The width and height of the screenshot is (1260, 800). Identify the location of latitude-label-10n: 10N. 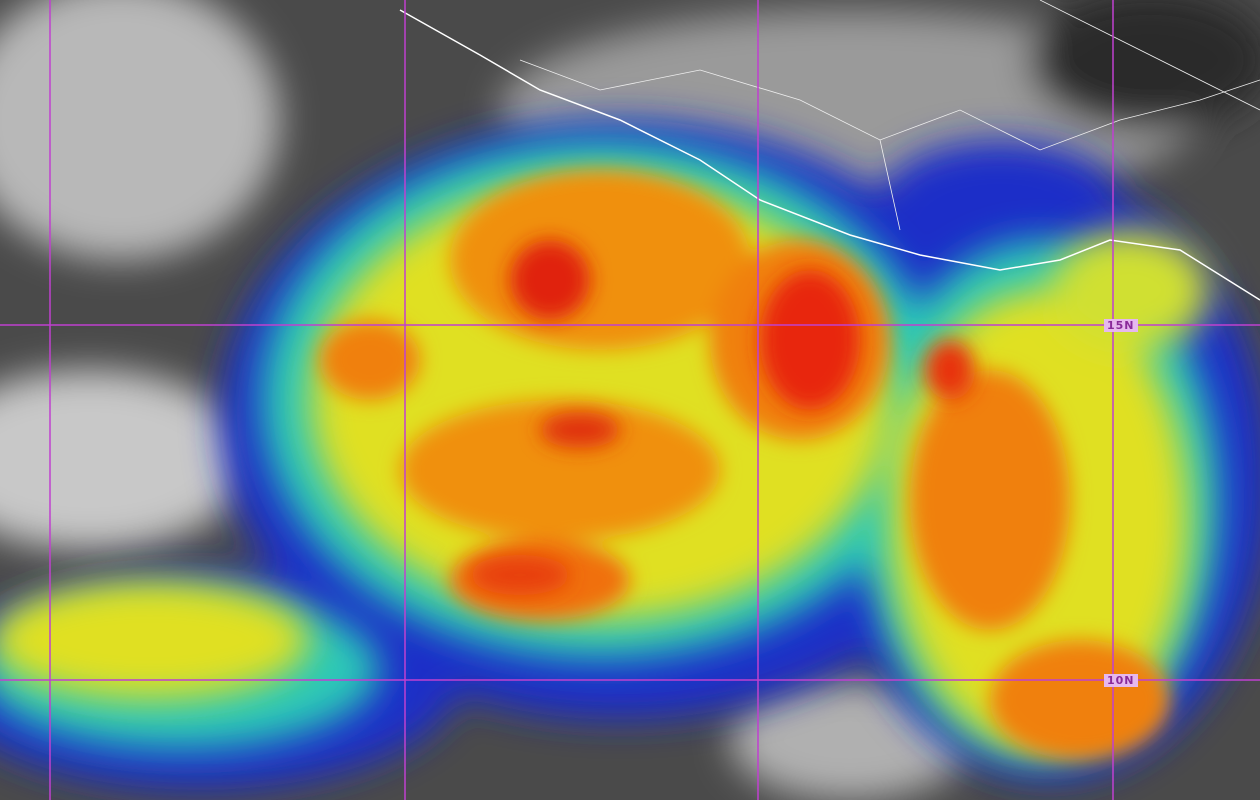
(1121, 680).